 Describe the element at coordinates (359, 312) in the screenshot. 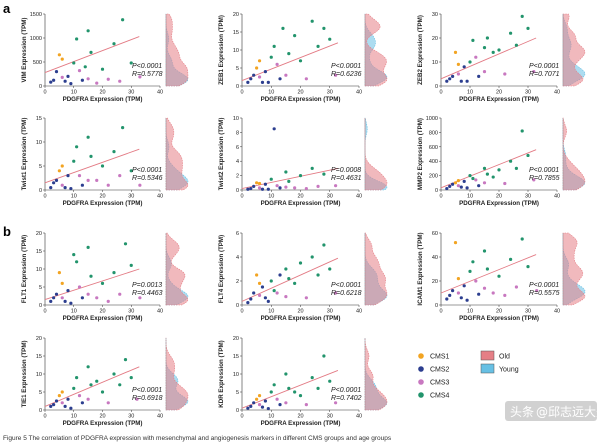

I see `x-tick-label: 40` at that location.